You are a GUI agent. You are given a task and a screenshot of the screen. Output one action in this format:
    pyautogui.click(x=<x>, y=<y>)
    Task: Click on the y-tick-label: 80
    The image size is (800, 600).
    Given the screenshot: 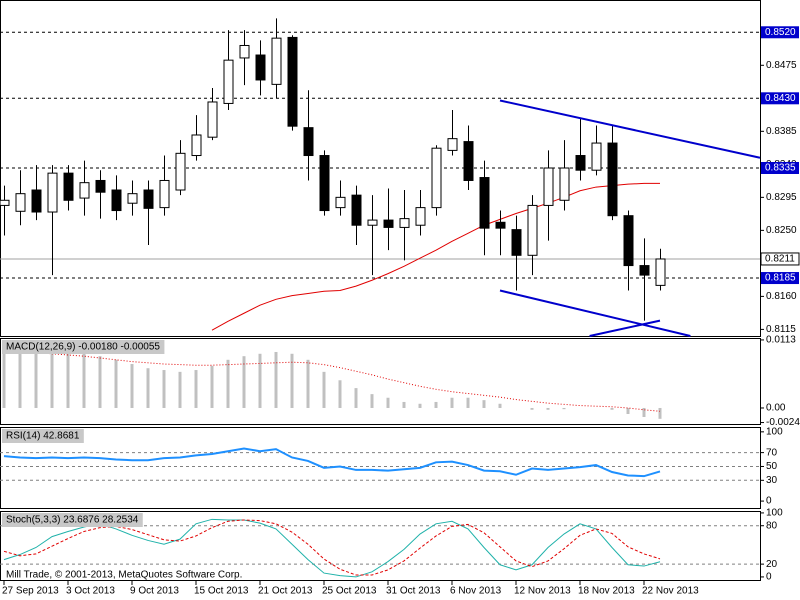 What is the action you would take?
    pyautogui.click(x=772, y=525)
    